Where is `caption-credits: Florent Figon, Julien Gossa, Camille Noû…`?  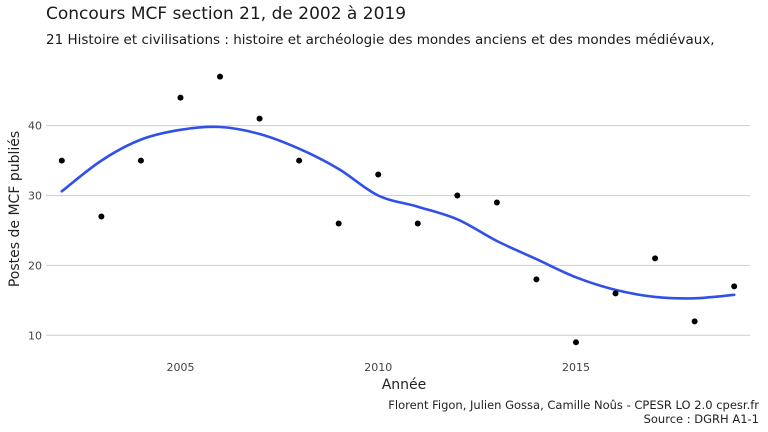 caption-credits: Florent Figon, Julien Gossa, Camille Noû… is located at coordinates (573, 405).